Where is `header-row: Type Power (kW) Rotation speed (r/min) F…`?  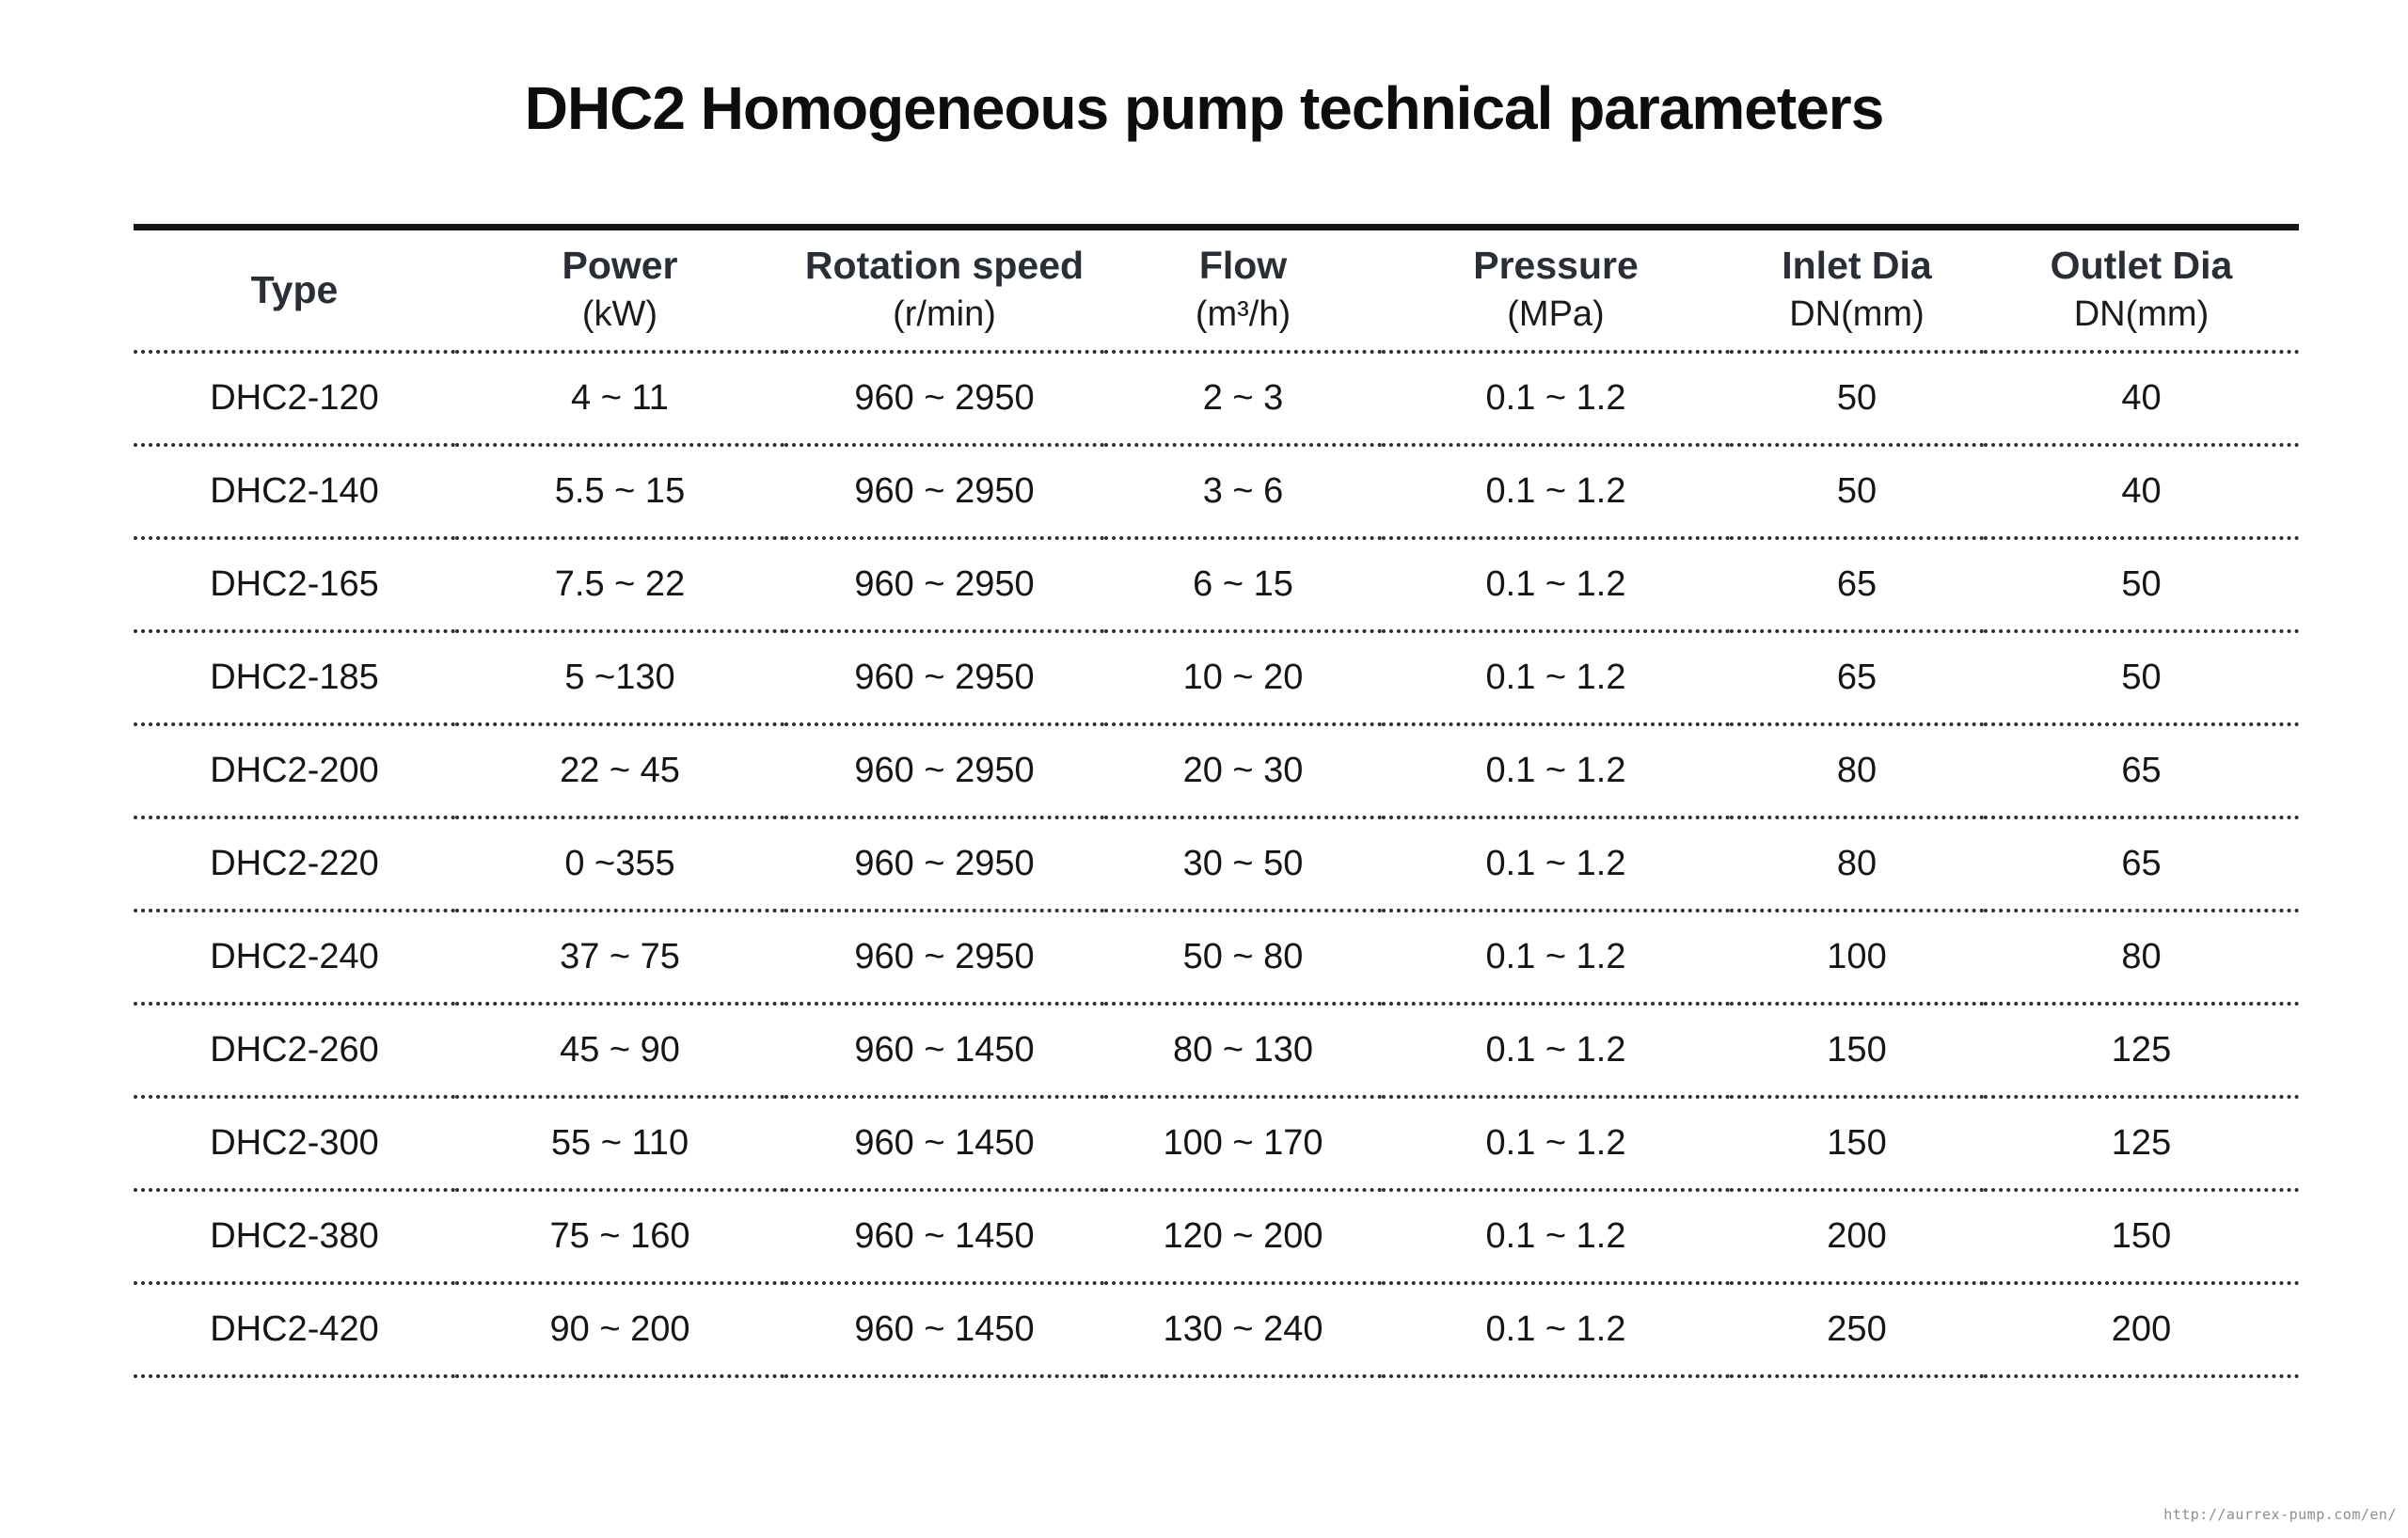
header-row: Type Power (kW) Rotation speed (r/min) F… is located at coordinates (1217, 291).